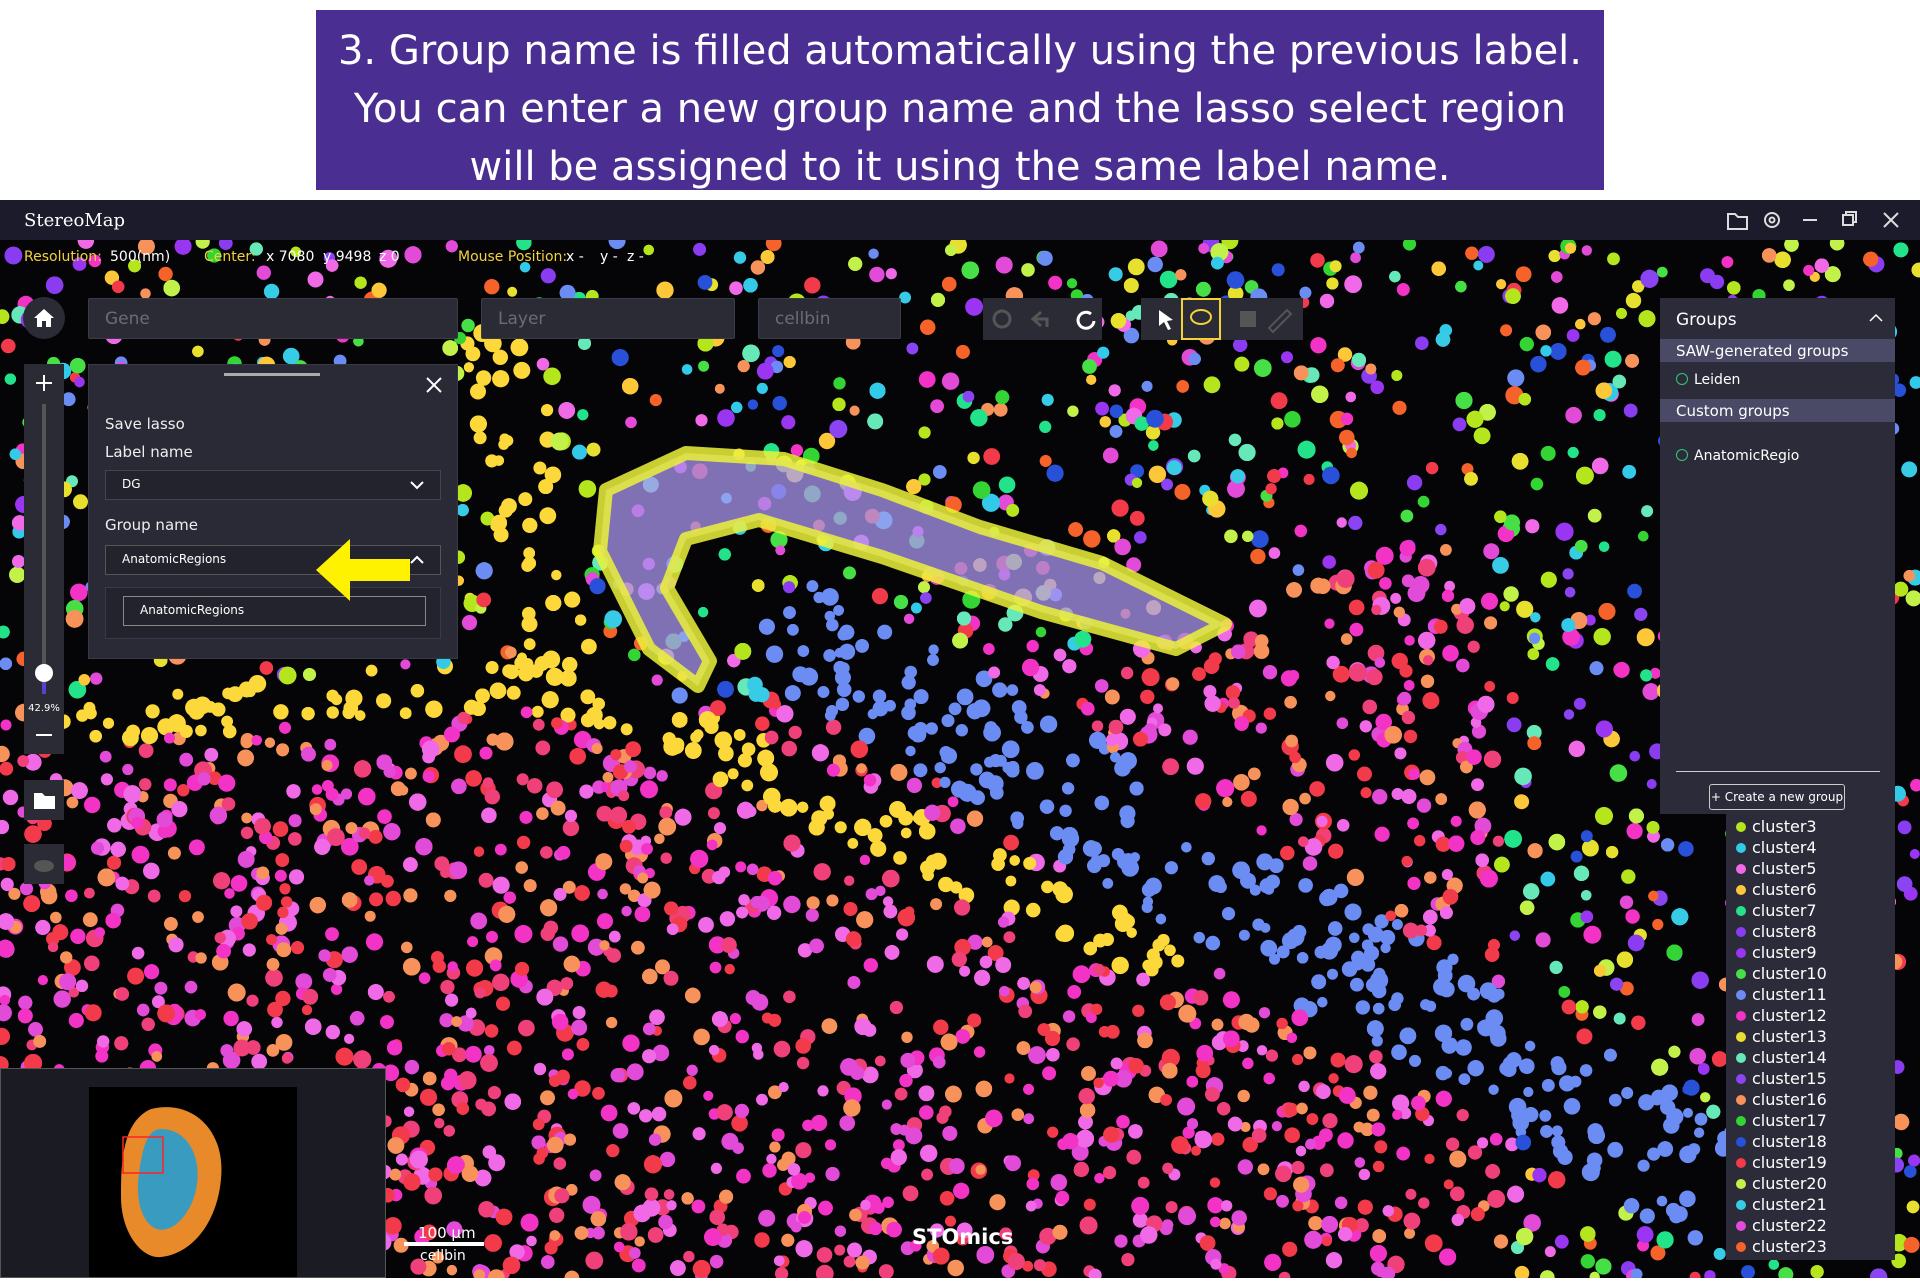 This screenshot has height=1282, width=1920. I want to click on close, so click(1891, 220).